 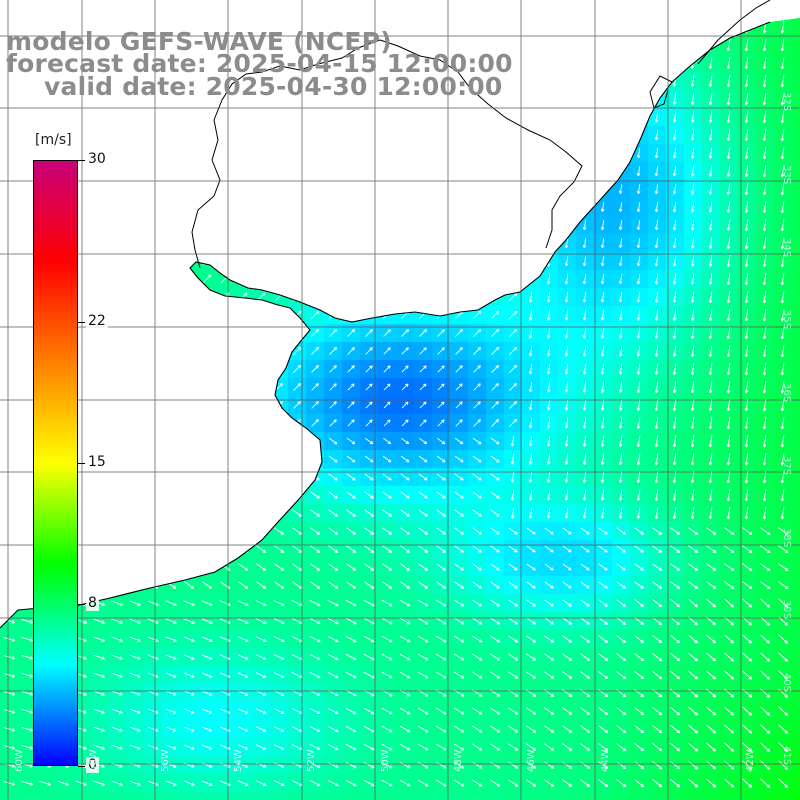 What do you see at coordinates (97, 320) in the screenshot?
I see `colorbar-tick-label: 22` at bounding box center [97, 320].